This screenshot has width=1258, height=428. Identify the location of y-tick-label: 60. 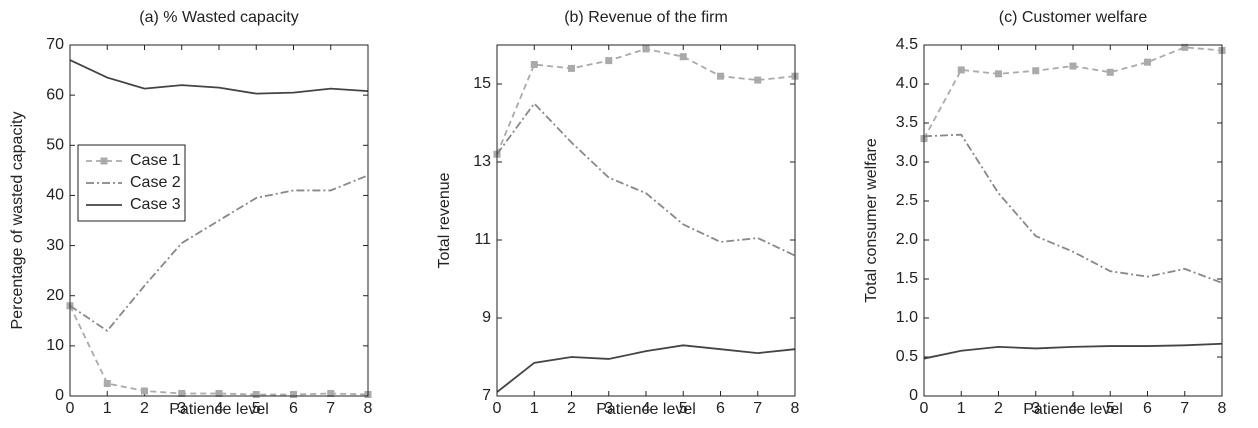
(55, 94).